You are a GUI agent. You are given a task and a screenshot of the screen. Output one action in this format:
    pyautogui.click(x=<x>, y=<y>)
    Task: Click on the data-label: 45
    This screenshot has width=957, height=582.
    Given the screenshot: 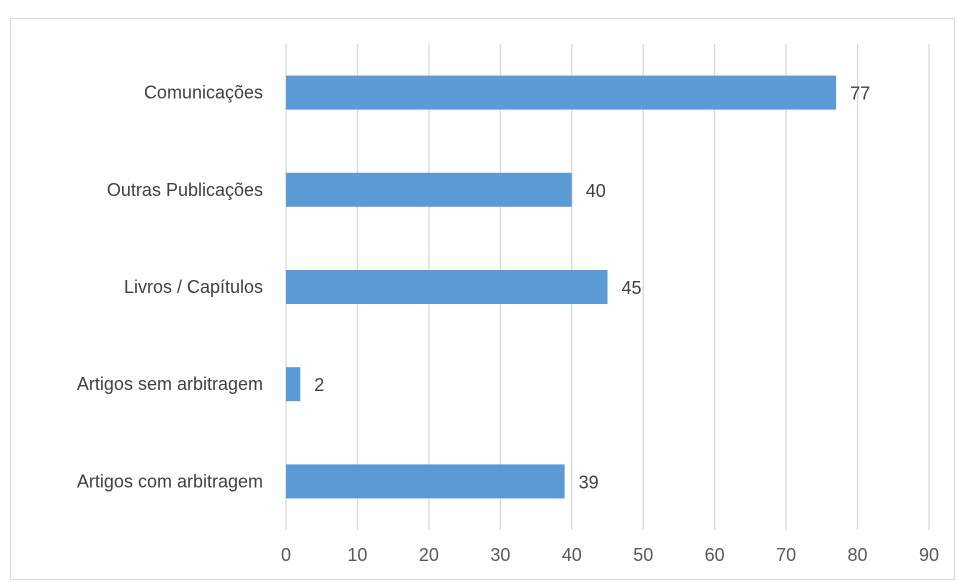 What is the action you would take?
    pyautogui.click(x=632, y=288)
    